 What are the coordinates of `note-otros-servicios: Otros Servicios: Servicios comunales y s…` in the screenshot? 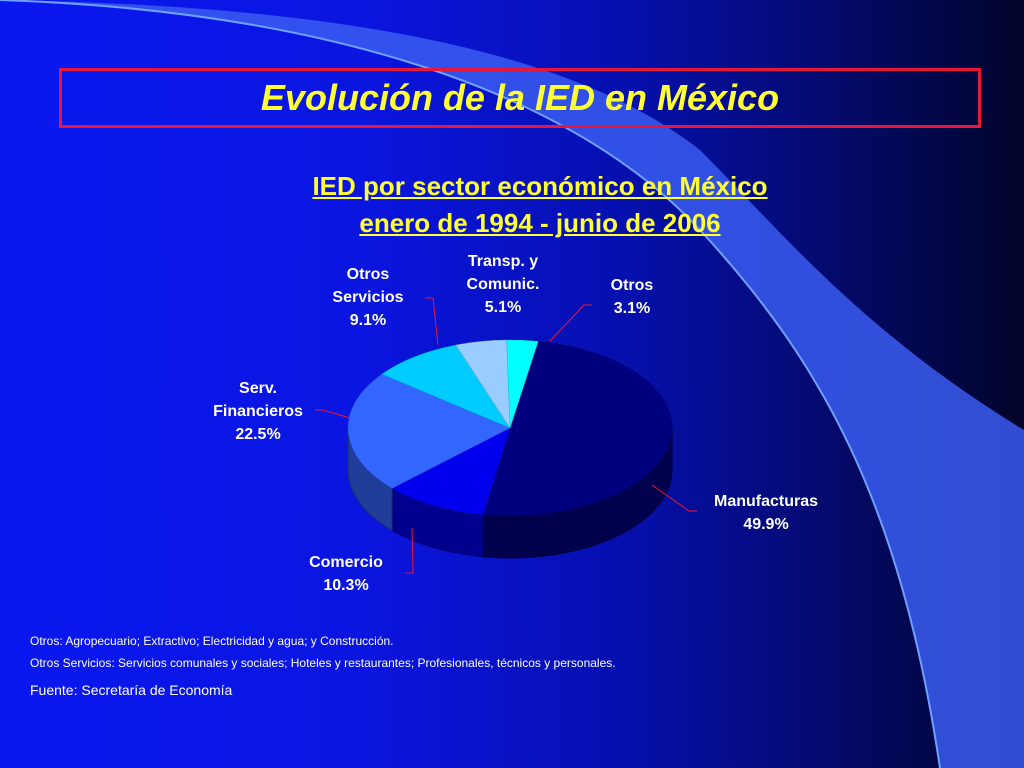 It's located at (323, 663).